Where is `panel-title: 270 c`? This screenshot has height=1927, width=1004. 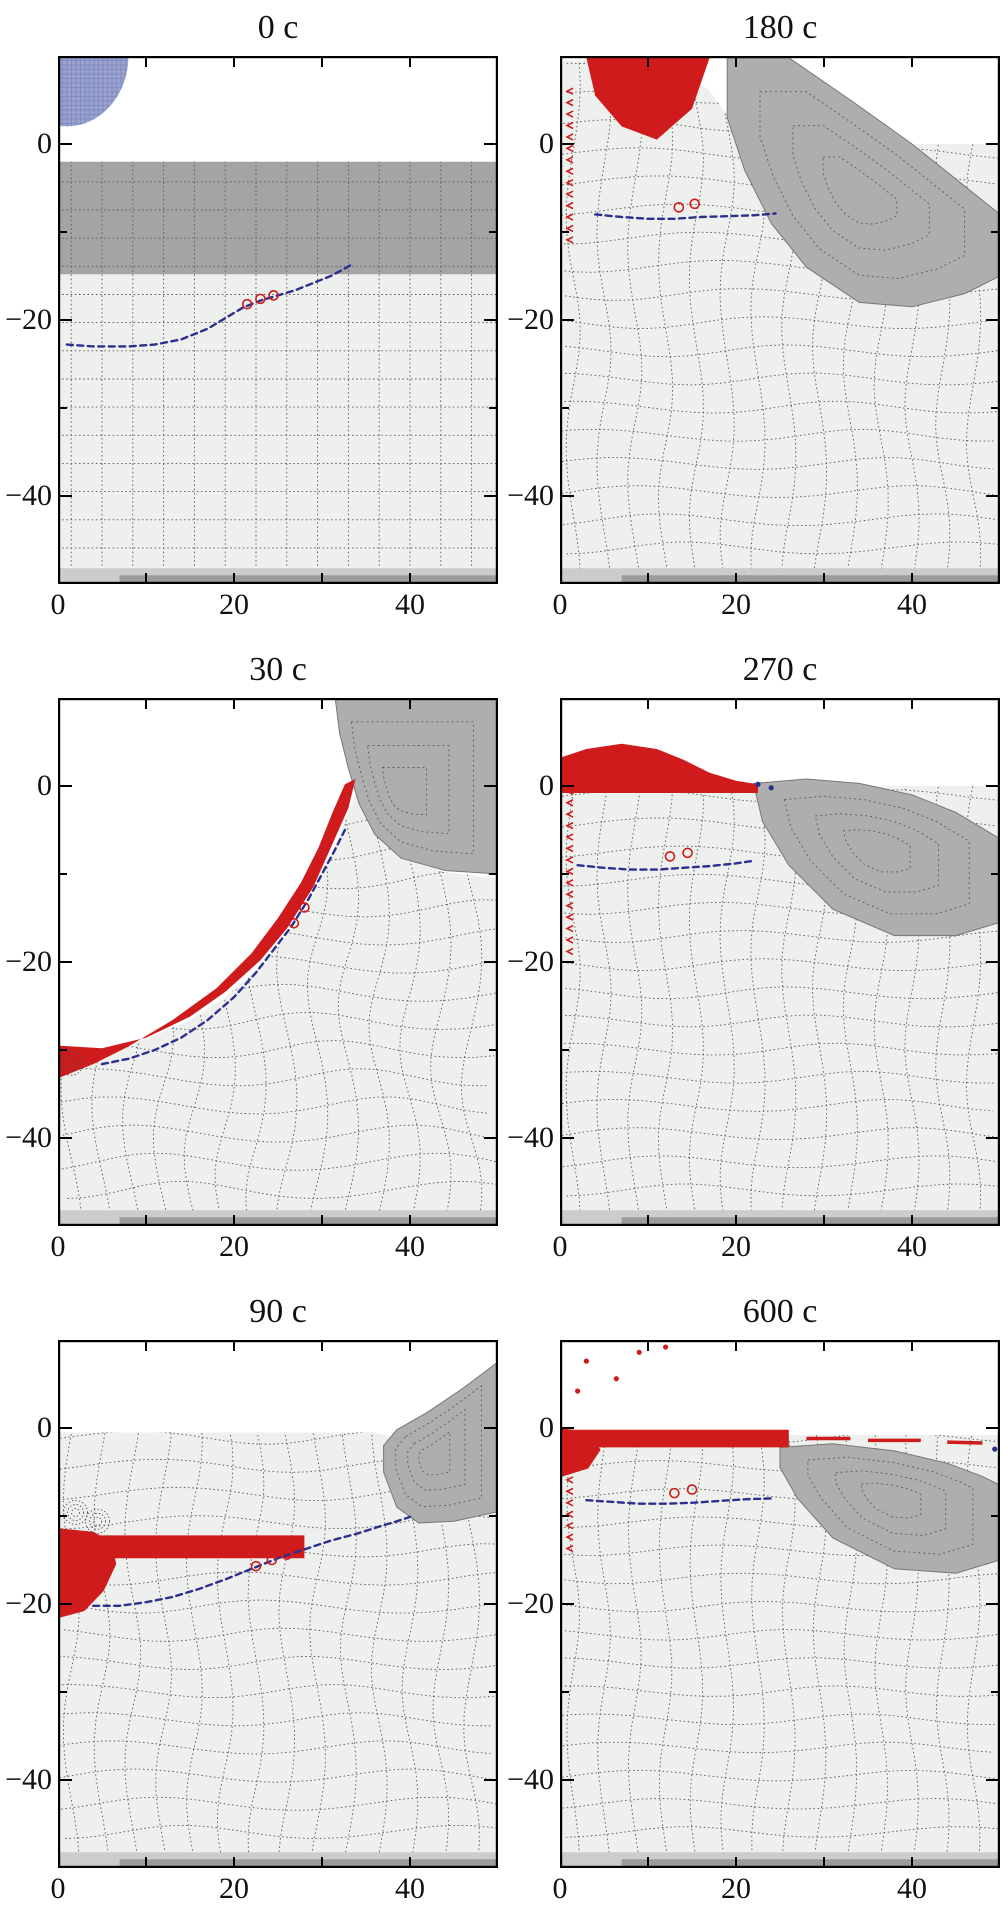
panel-title: 270 c is located at coordinates (780, 669).